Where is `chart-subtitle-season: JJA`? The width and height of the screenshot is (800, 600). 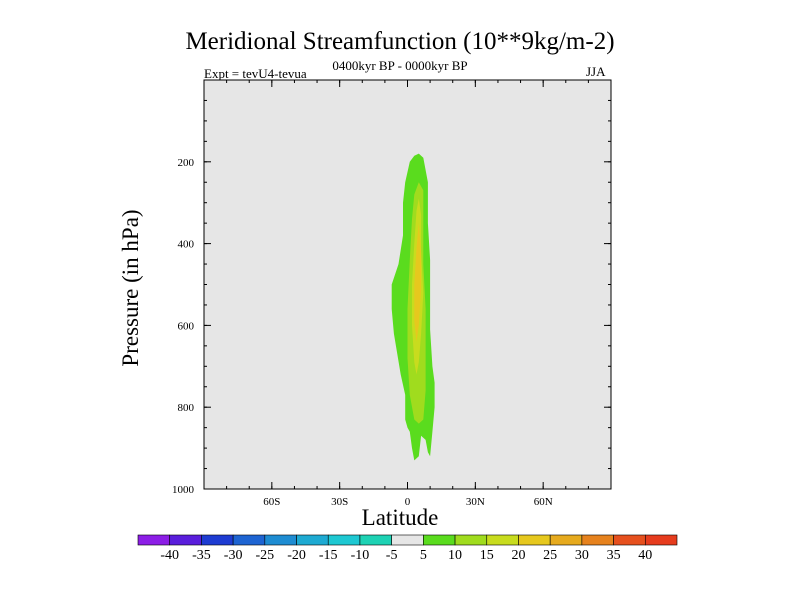 chart-subtitle-season: JJA is located at coordinates (596, 71).